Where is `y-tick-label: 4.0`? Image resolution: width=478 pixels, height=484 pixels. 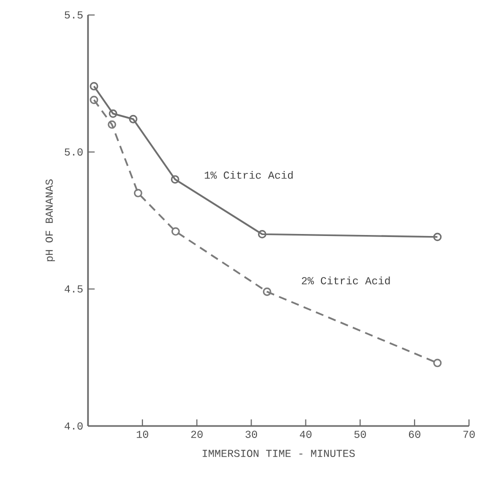
y-tick-label: 4.0 is located at coordinates (73, 426).